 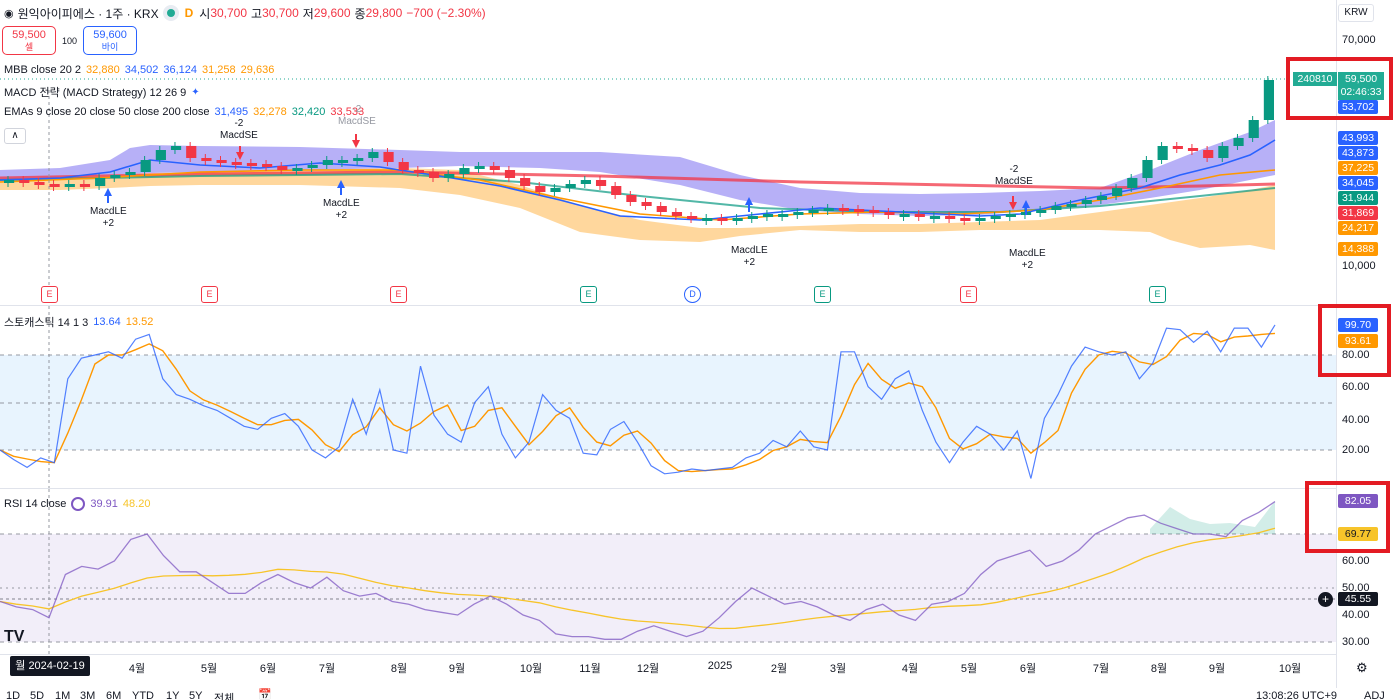 What do you see at coordinates (9, 13) in the screenshot?
I see `eye-icon: ◉` at bounding box center [9, 13].